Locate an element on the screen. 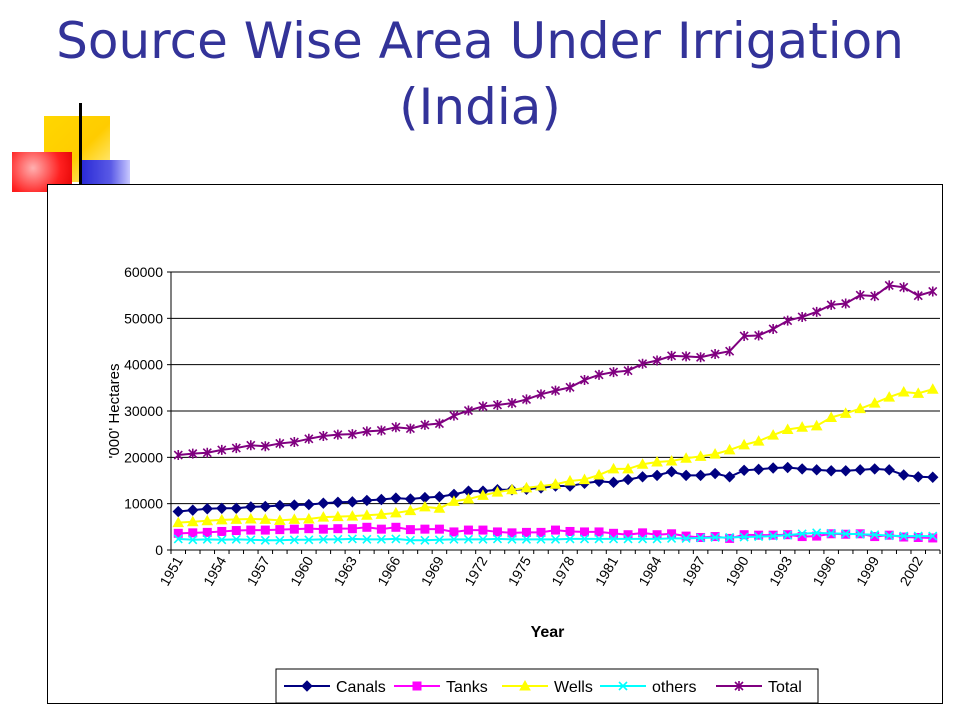 The image size is (960, 720). x-tick-label: 1954 is located at coordinates (215, 570).